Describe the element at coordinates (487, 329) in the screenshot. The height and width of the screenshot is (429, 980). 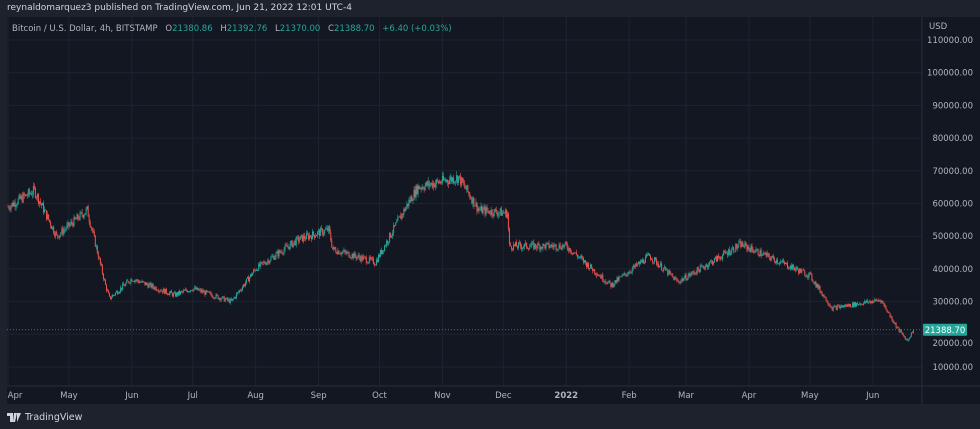
I see `last-price-marker: 21388.70` at that location.